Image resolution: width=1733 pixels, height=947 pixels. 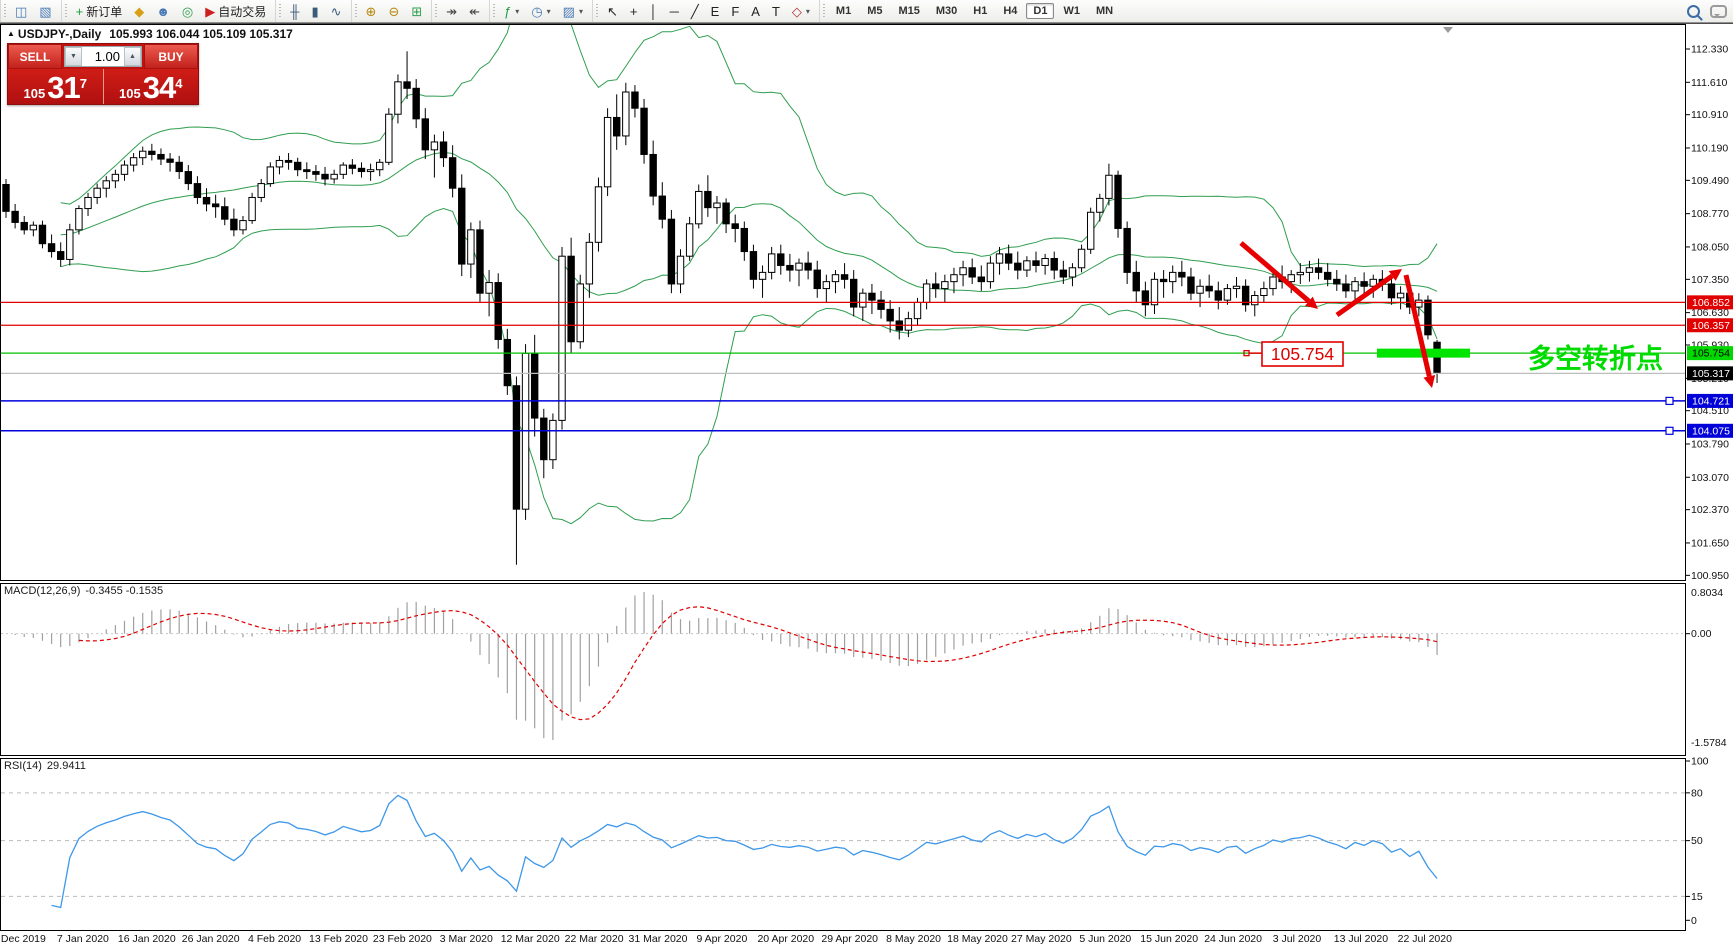 What do you see at coordinates (63, 87) in the screenshot?
I see `sell-price-big: 31` at bounding box center [63, 87].